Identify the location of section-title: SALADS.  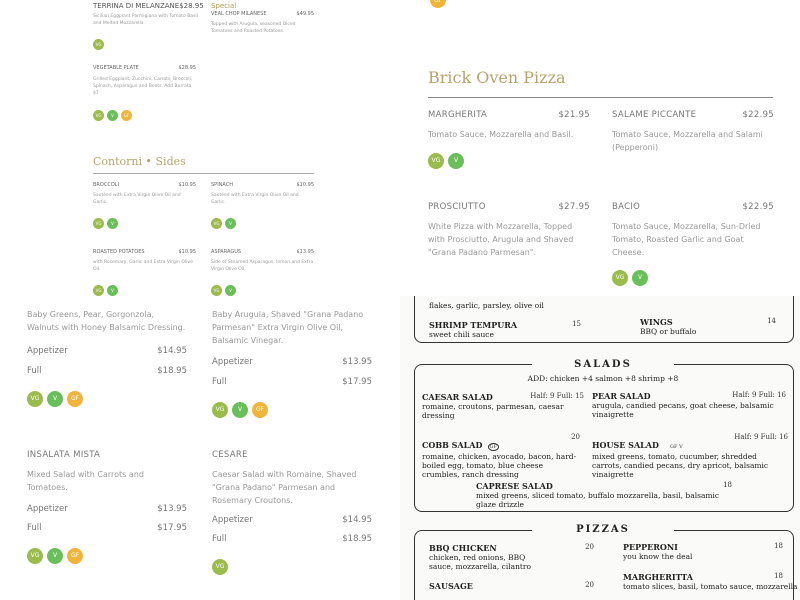
(603, 364).